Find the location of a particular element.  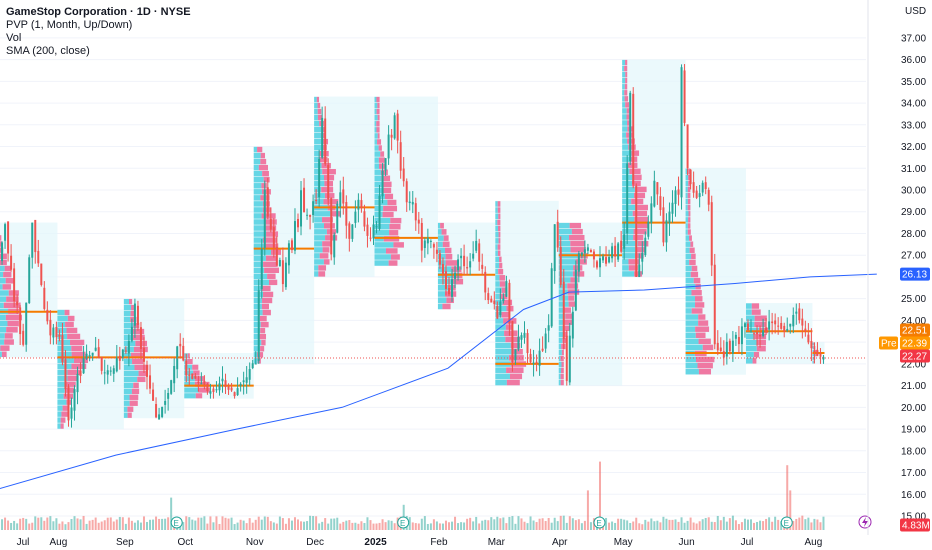

symbol-title: GameStop Corporation · 1D · NYSE is located at coordinates (98, 12).